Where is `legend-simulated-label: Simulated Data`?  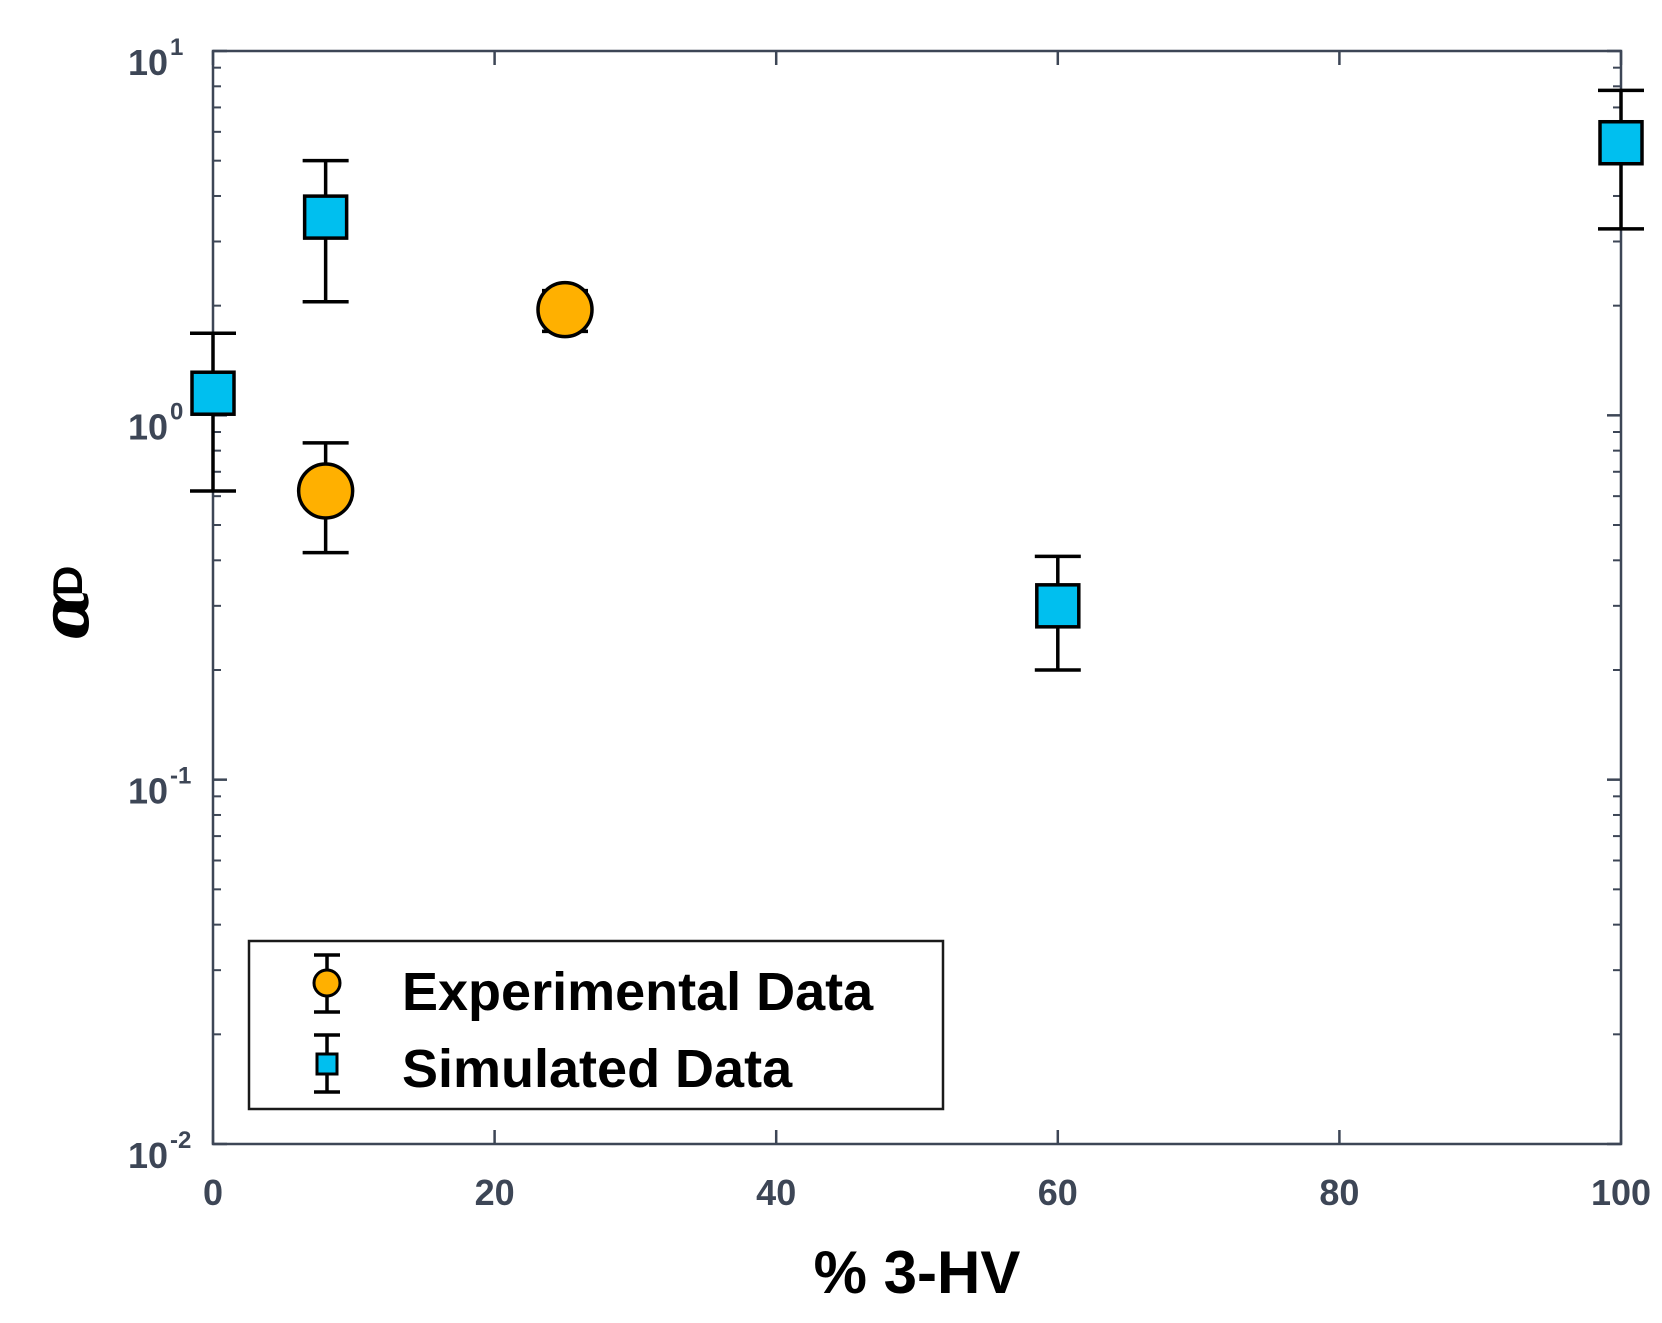
legend-simulated-label: Simulated Data is located at coordinates (597, 1069).